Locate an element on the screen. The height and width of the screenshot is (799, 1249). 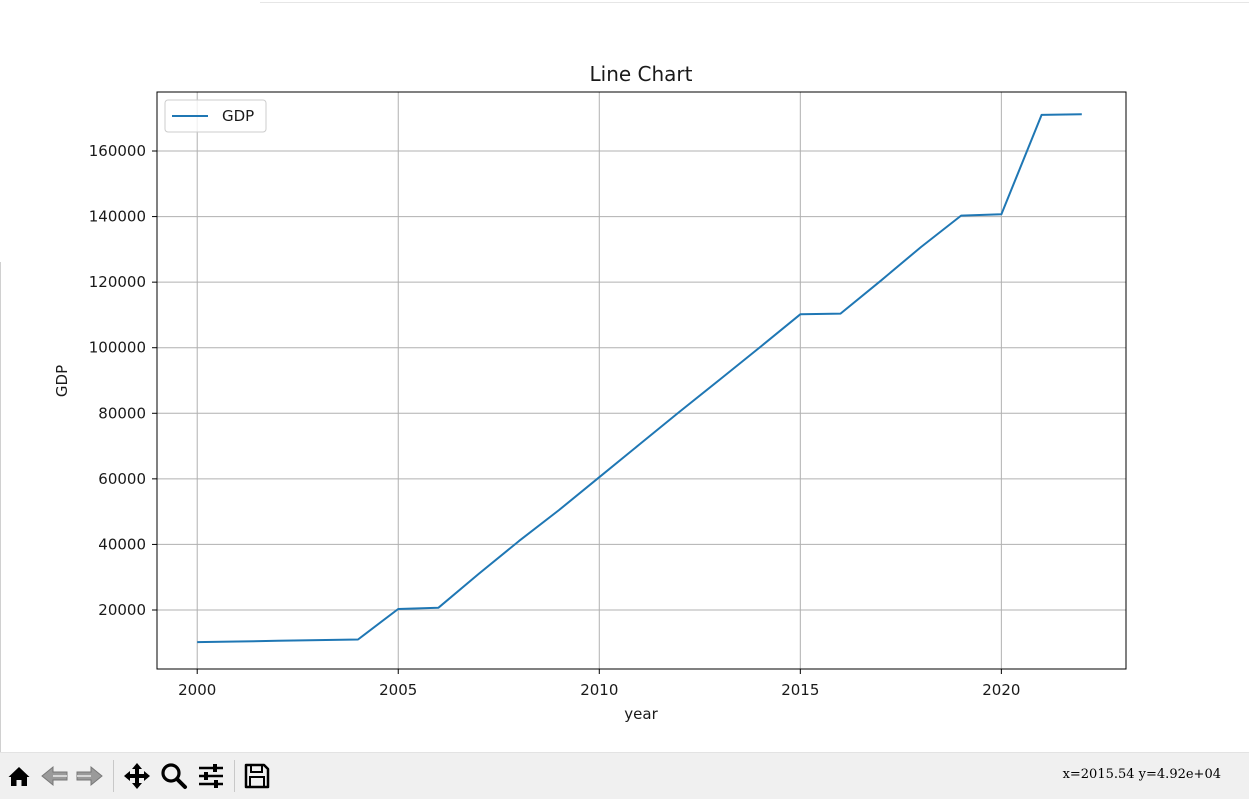
window-left-edge is located at coordinates (0, 507).